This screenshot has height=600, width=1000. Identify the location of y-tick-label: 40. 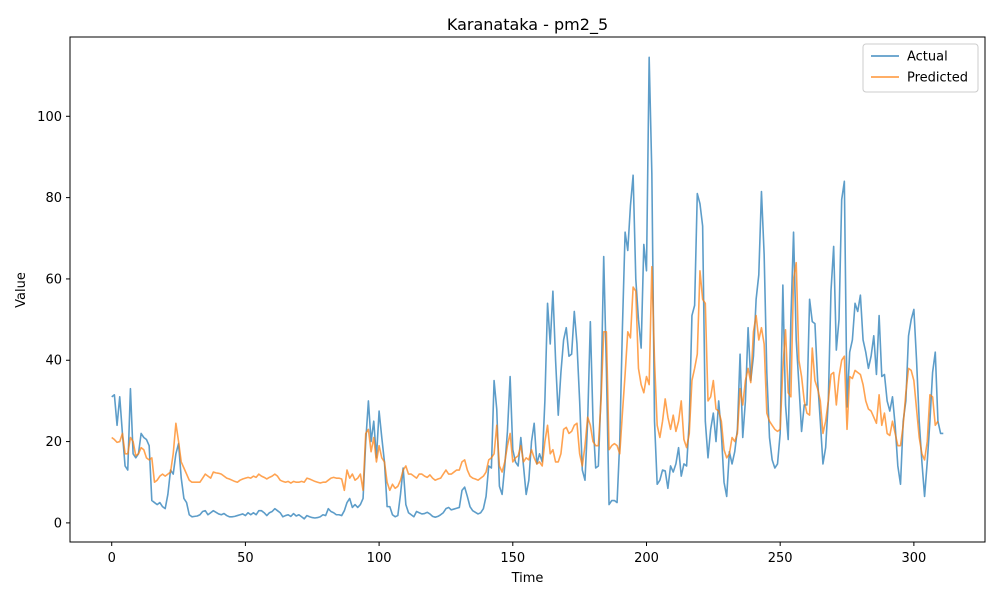
(53, 361).